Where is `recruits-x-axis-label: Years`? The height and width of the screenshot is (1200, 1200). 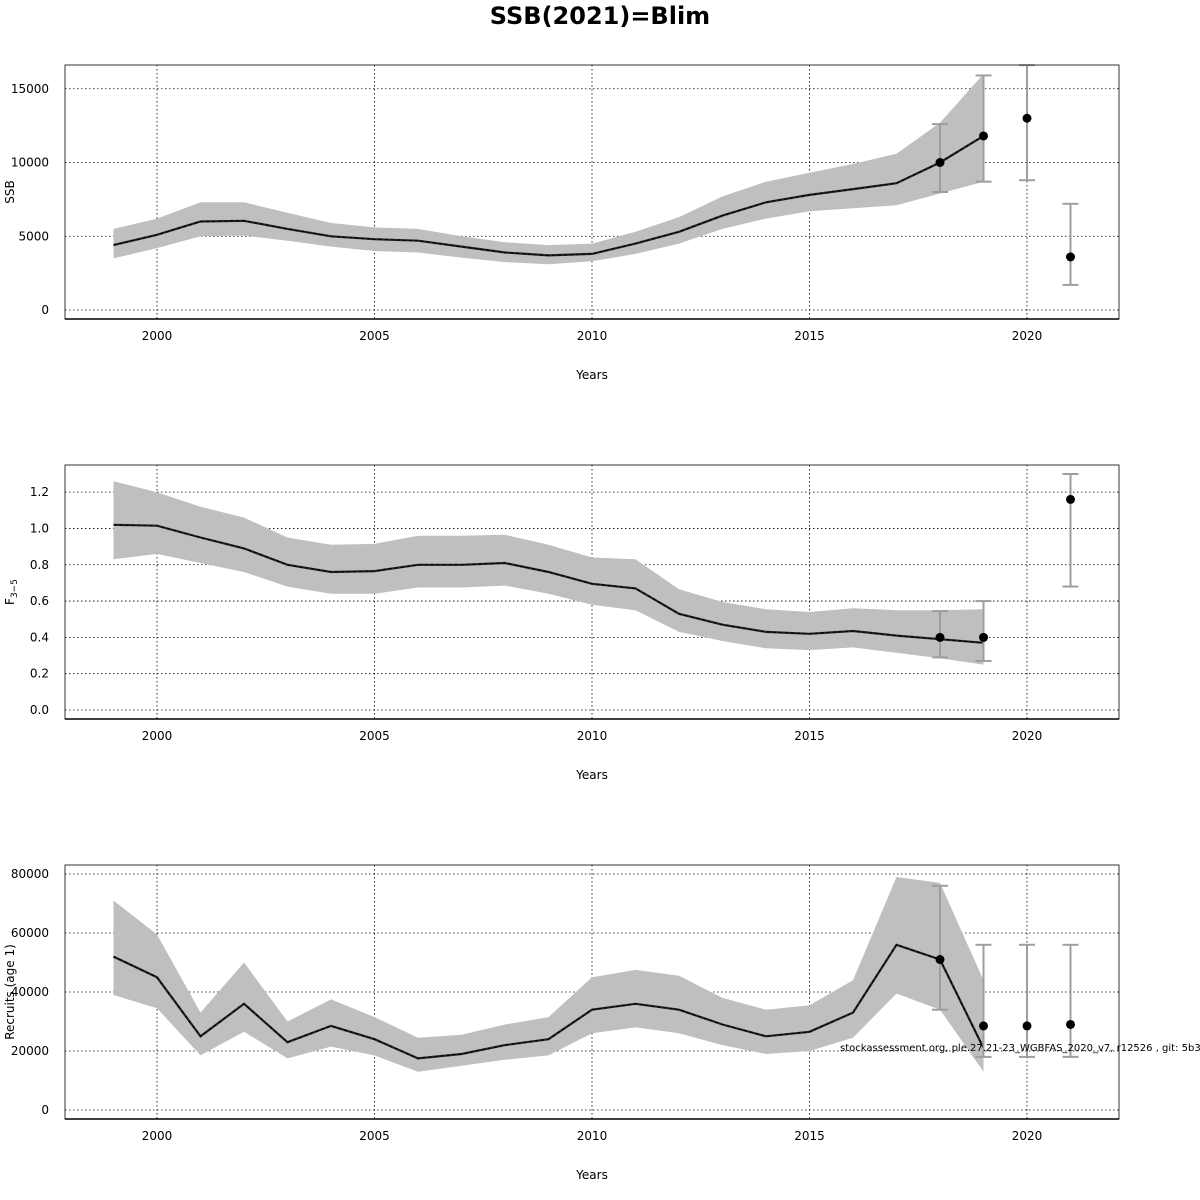 recruits-x-axis-label: Years is located at coordinates (591, 1175).